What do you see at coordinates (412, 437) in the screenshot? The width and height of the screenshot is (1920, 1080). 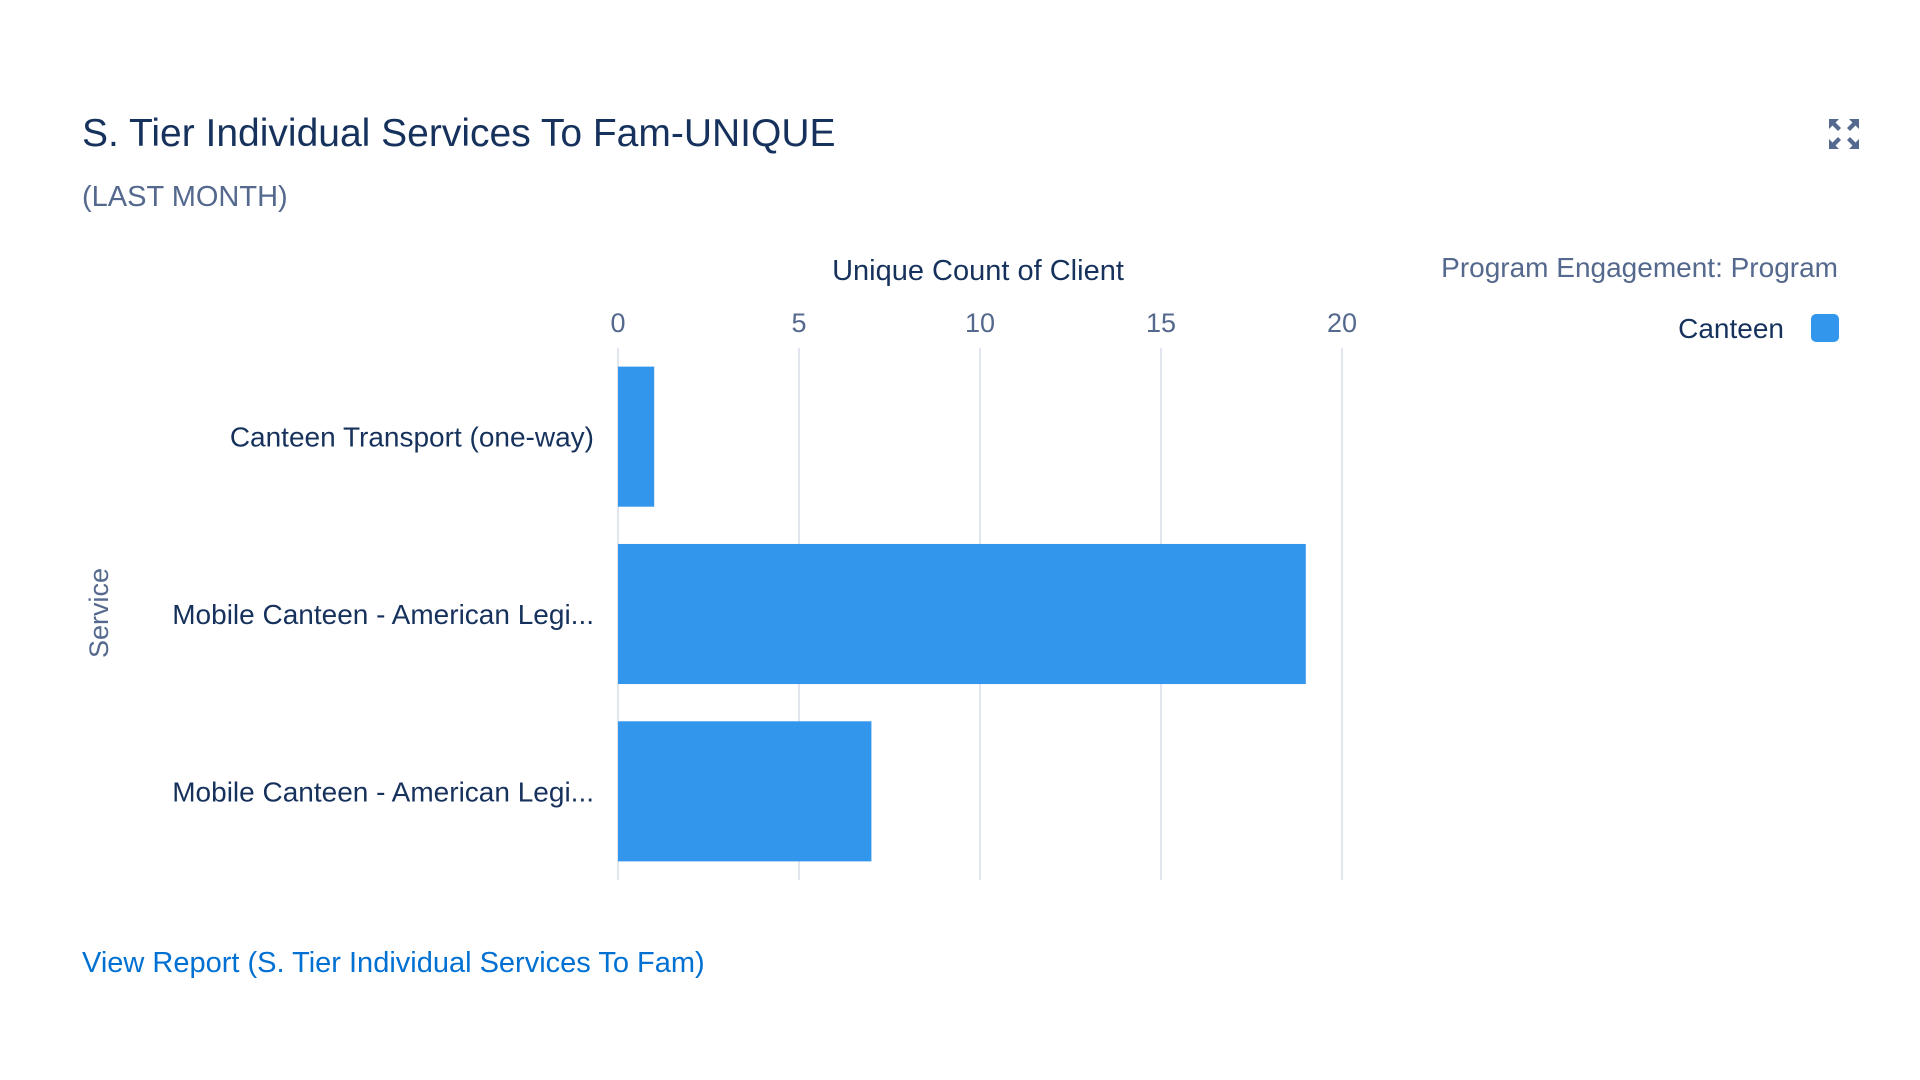 I see `category-label: Canteen Transport (one-way)` at bounding box center [412, 437].